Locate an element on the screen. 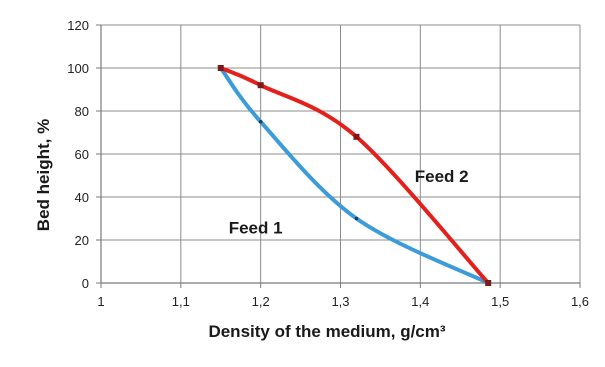 The image size is (605, 367). x-tick-label: 1,6 is located at coordinates (580, 301).